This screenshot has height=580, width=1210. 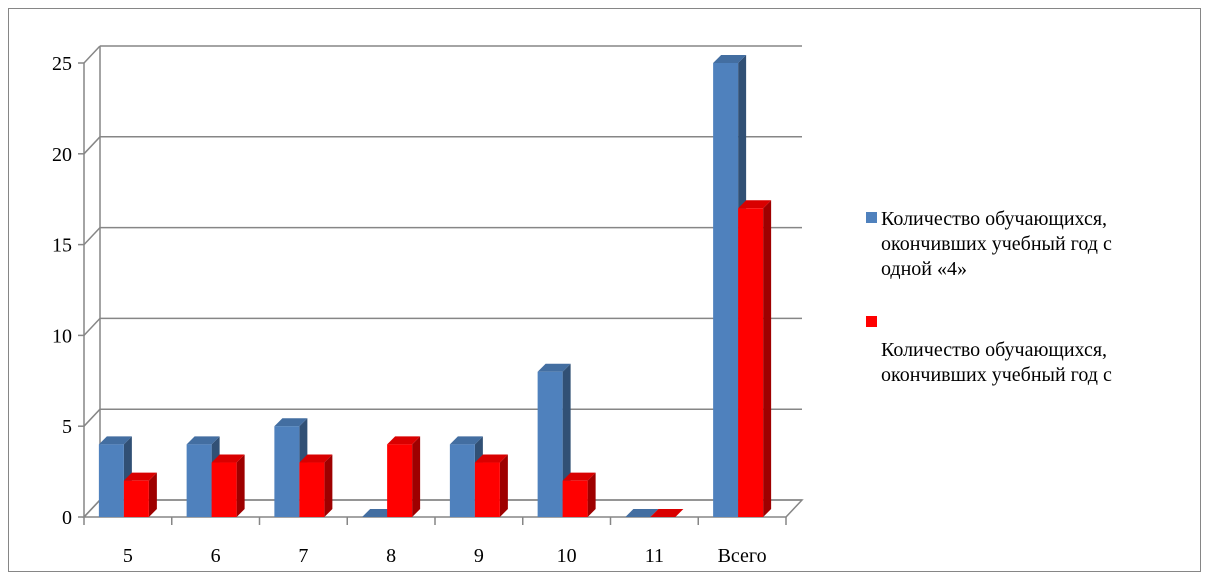 I want to click on bar-2-Всего, so click(x=755, y=358).